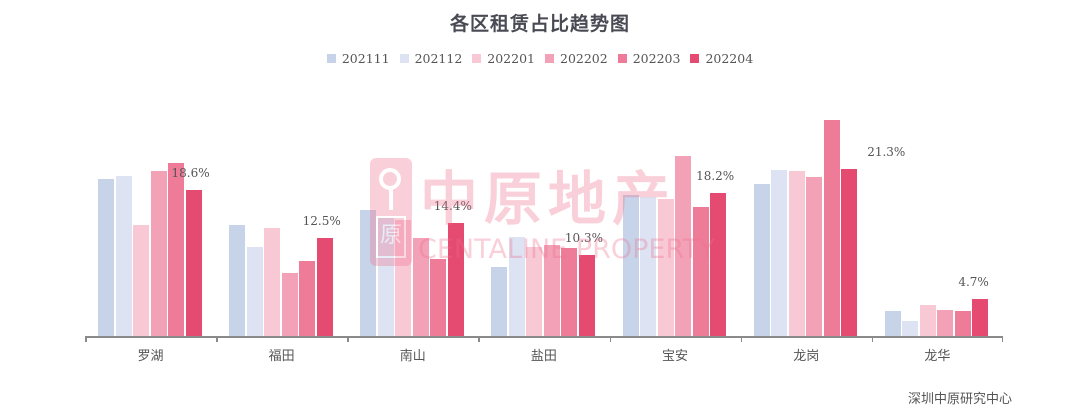 This screenshot has height=418, width=1080. I want to click on bar-罗湖-202111, so click(106, 257).